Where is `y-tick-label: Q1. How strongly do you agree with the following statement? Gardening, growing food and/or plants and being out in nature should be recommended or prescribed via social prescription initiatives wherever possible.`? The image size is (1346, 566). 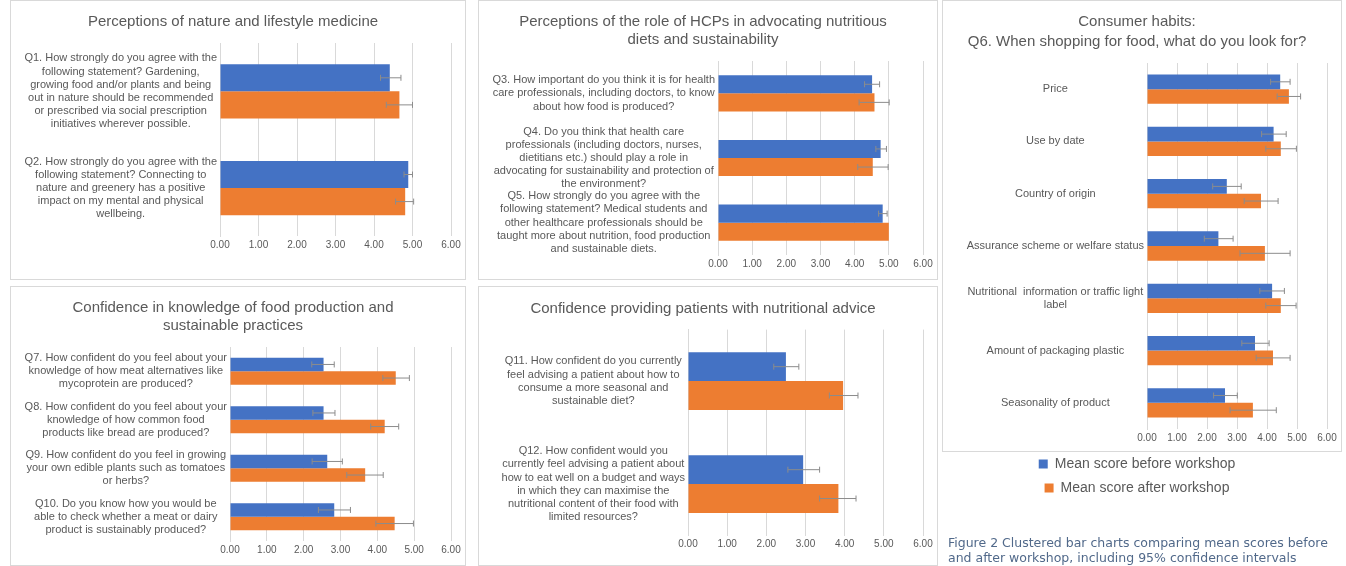 y-tick-label: Q1. How strongly do you agree with the following statement? Gardening, growing food and/or plants and being out in nature should be recommended or prescribed via social prescription initiatives wherever possible. is located at coordinates (120, 90).